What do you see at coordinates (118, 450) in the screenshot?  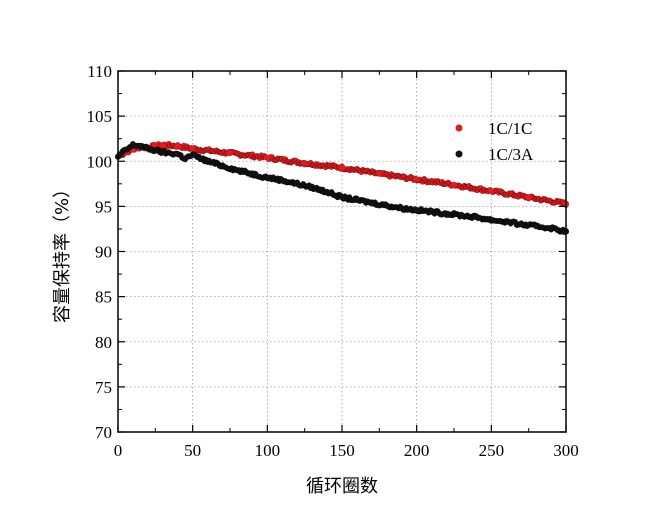 I see `x-tick-label: 0` at bounding box center [118, 450].